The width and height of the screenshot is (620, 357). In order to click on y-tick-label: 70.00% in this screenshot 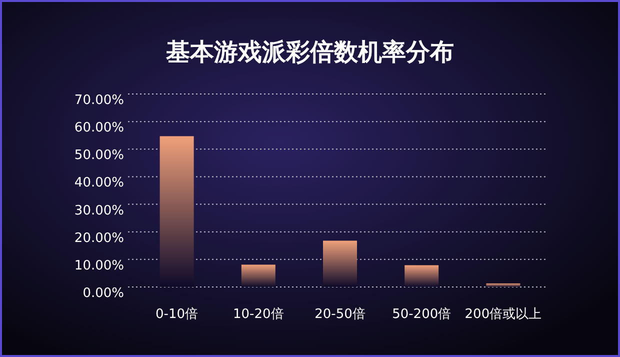, I will do `click(99, 100)`.